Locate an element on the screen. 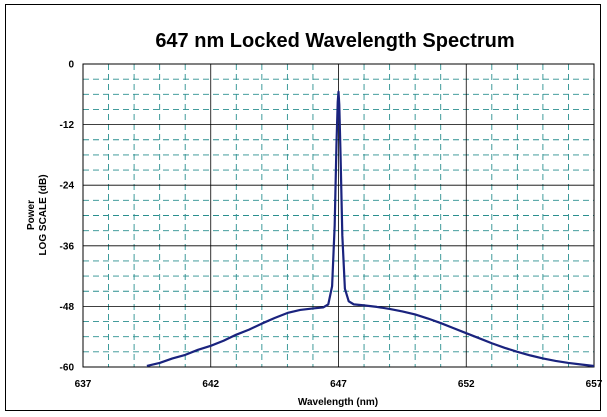  y-axis-ticks: 0 -12 -24 -36 -48 -60 is located at coordinates (67, 217).